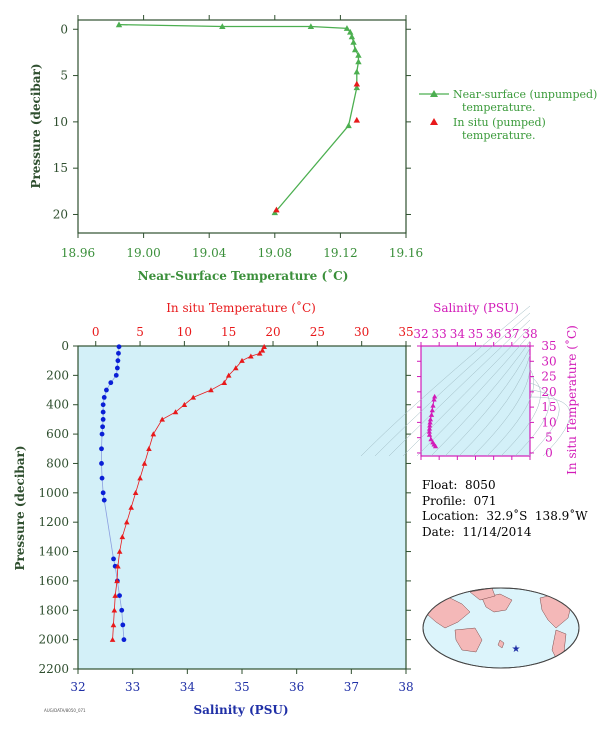  Describe the element at coordinates (499, 135) in the screenshot. I see `legend-in-situ-label-2: temperature.` at that location.